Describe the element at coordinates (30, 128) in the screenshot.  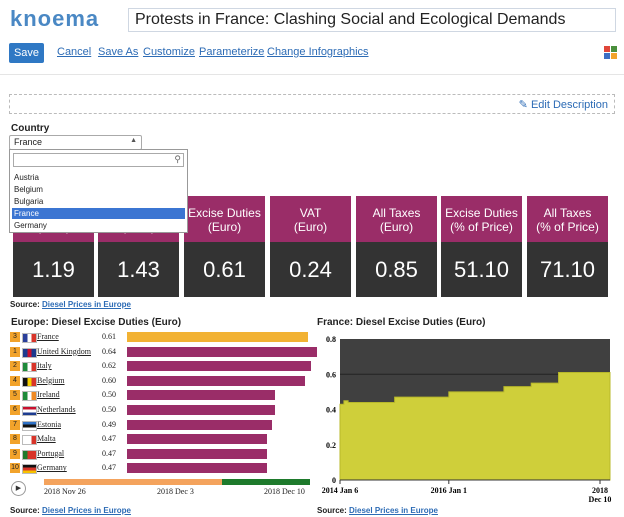
I see `country-label: Country` at that location.